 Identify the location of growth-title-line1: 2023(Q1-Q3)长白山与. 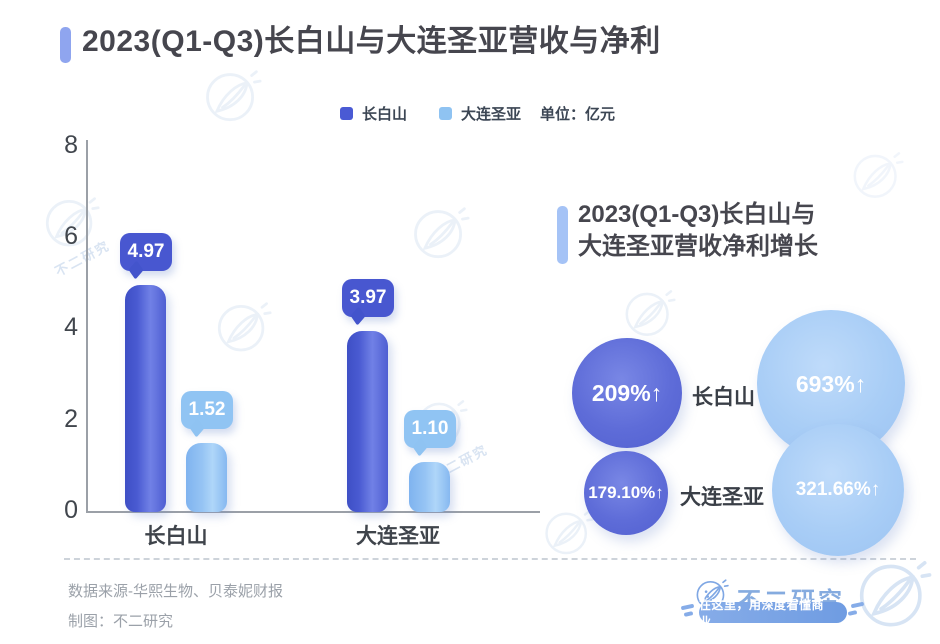
(697, 214).